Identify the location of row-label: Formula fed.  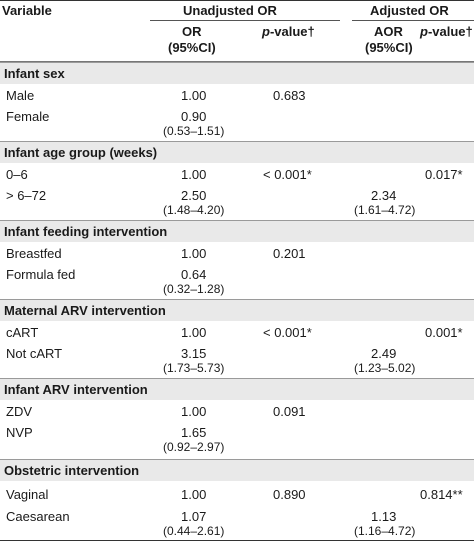
(41, 274).